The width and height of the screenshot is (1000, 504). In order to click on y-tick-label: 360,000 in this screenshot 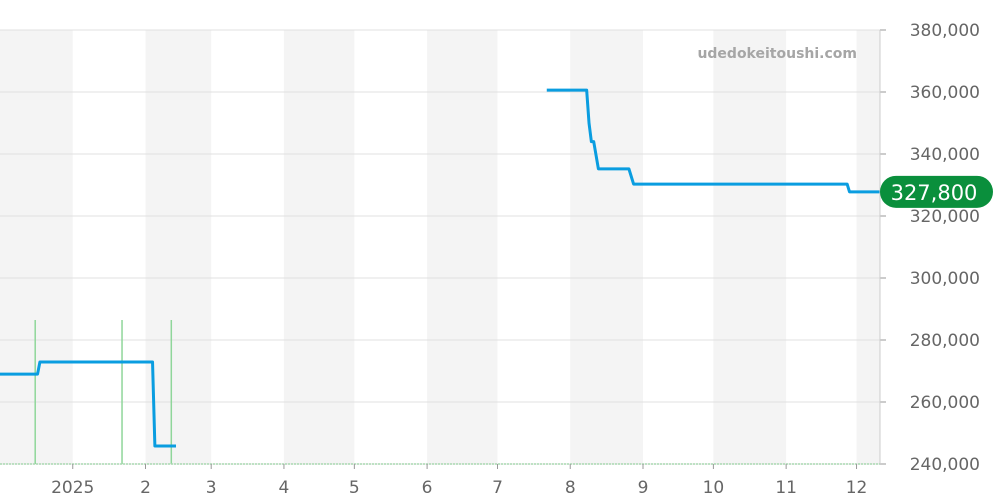, I will do `click(945, 93)`.